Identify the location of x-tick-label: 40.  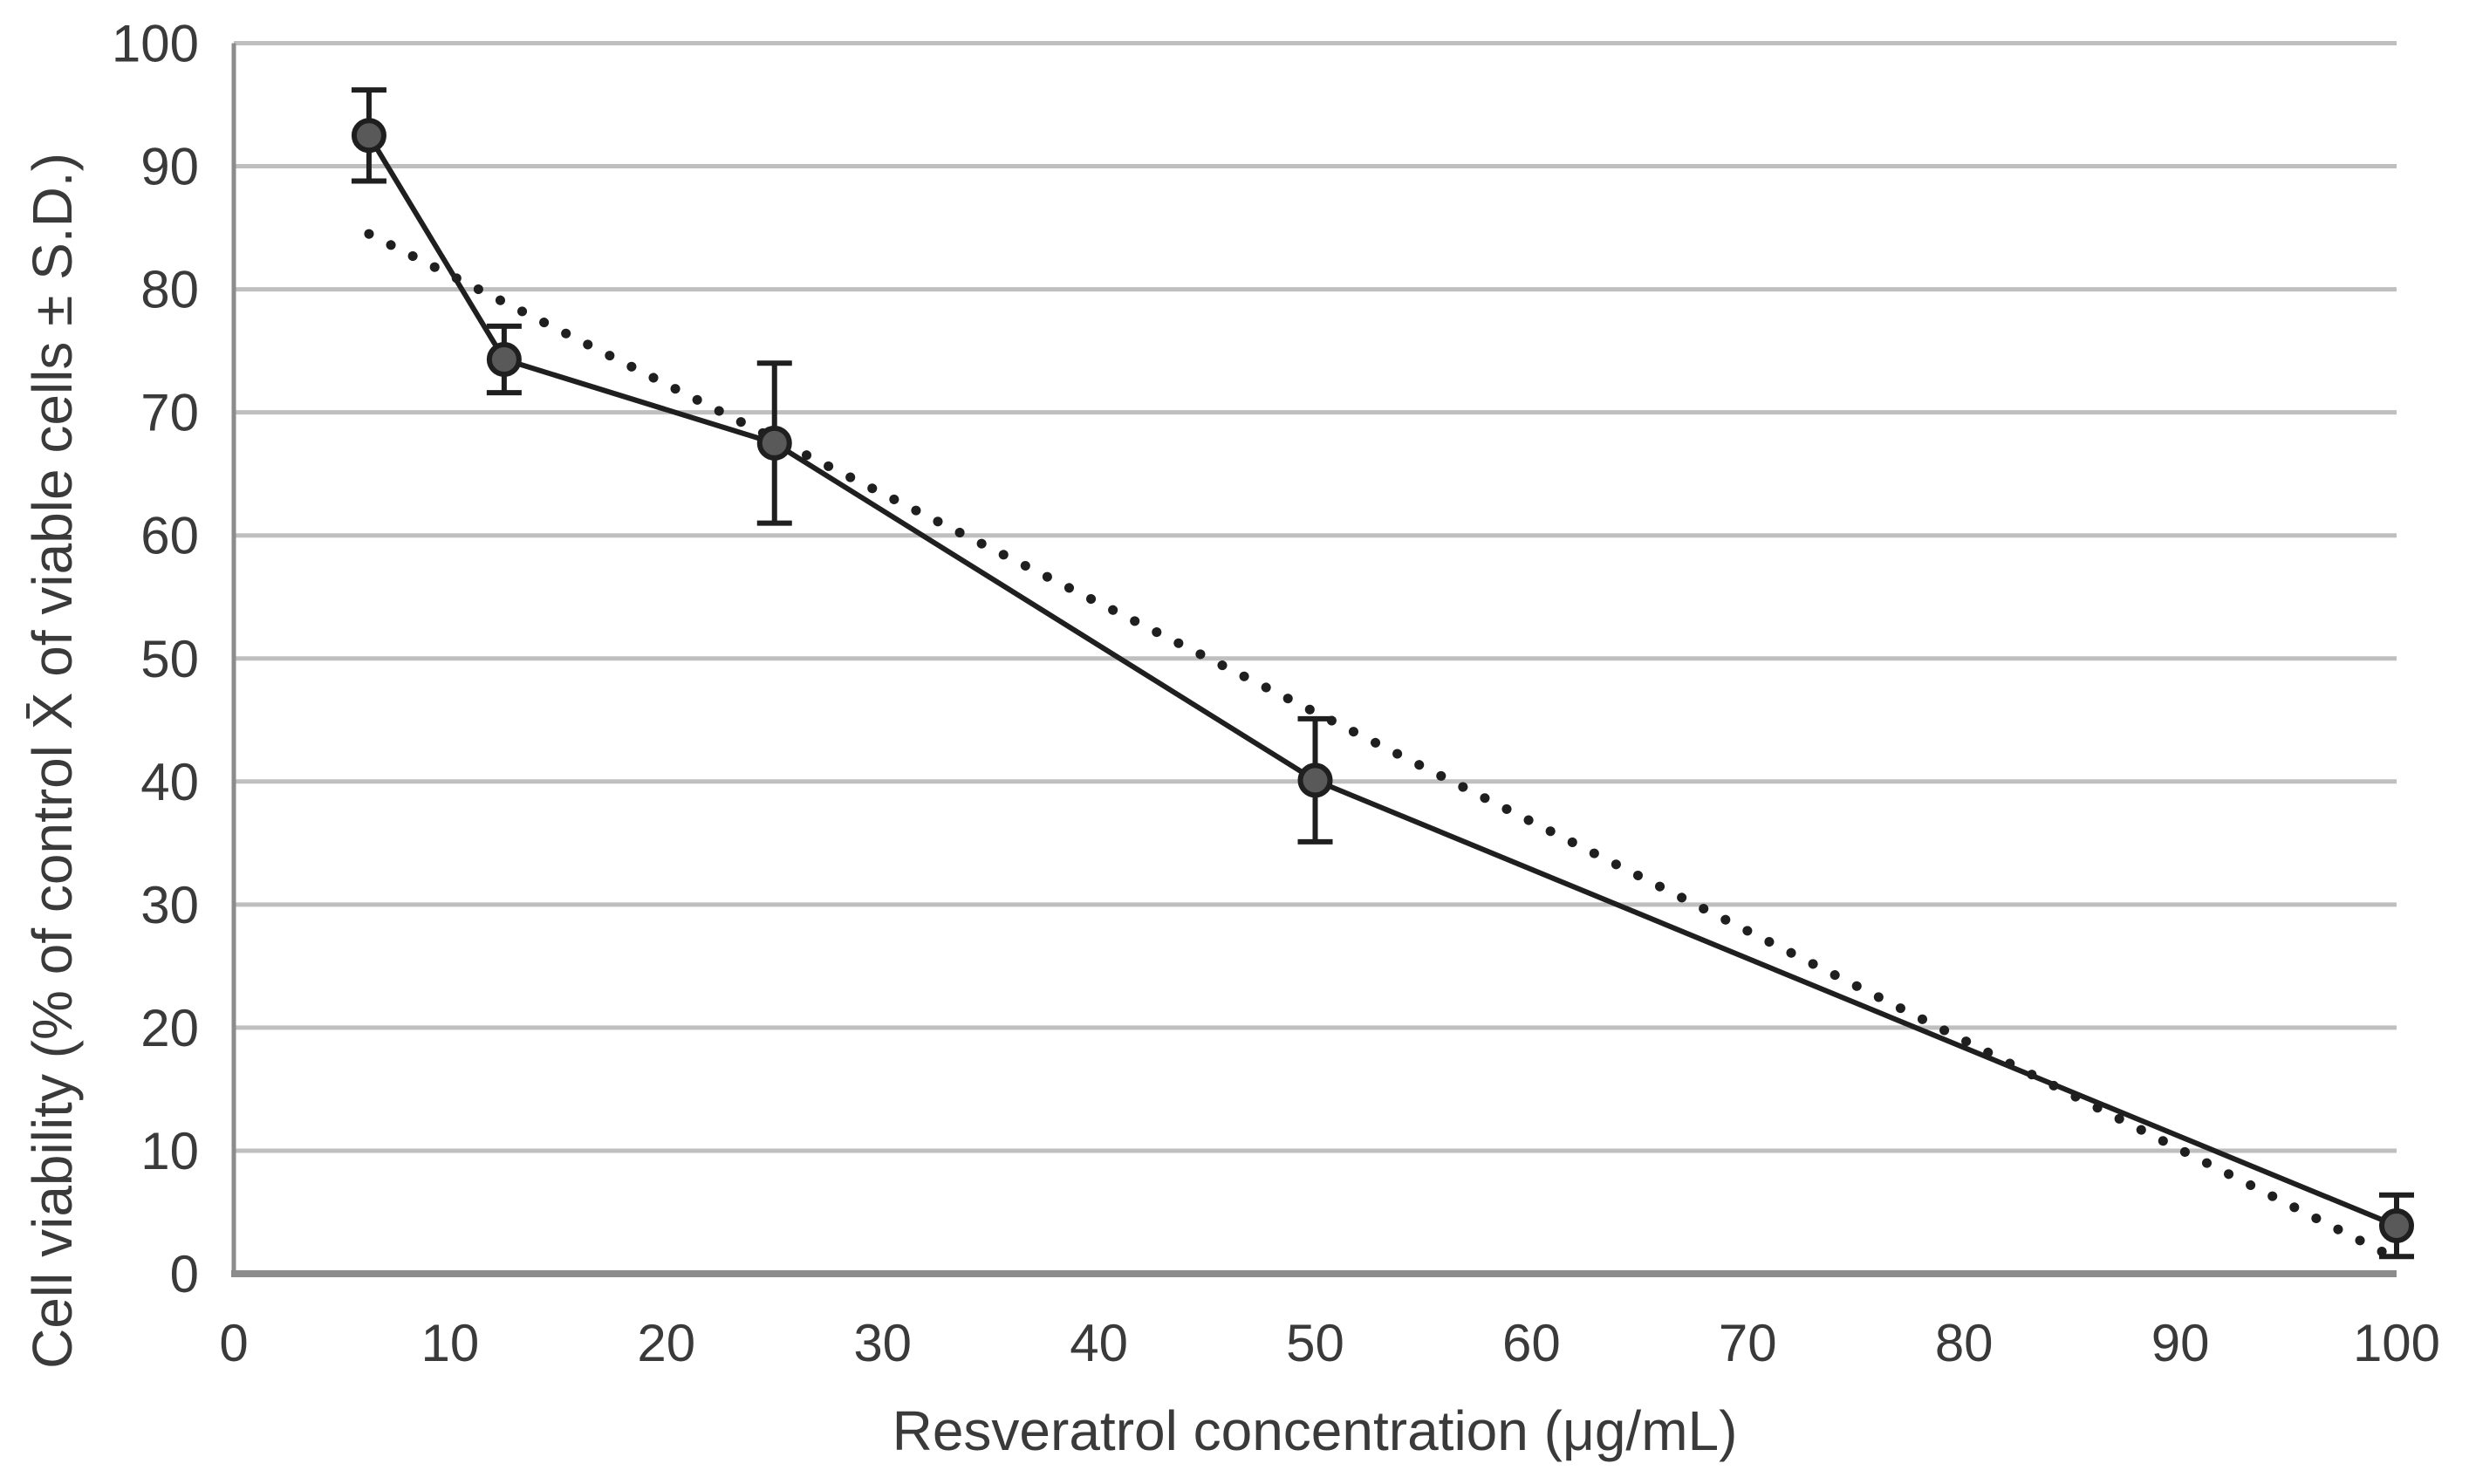
(1099, 1343).